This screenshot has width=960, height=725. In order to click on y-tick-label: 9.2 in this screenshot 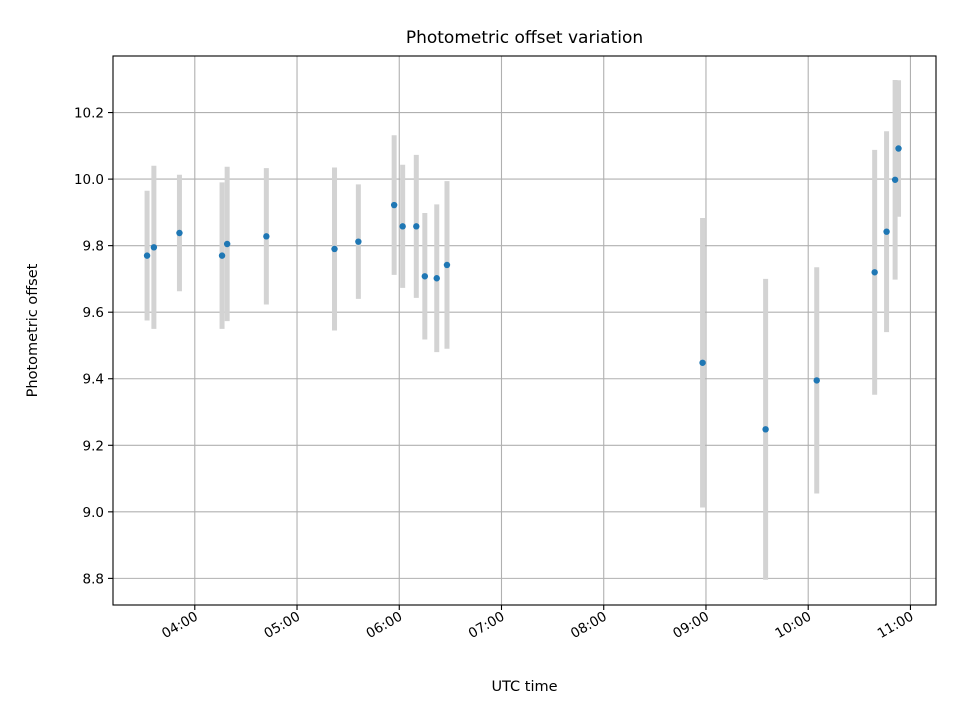, I will do `click(93, 446)`.